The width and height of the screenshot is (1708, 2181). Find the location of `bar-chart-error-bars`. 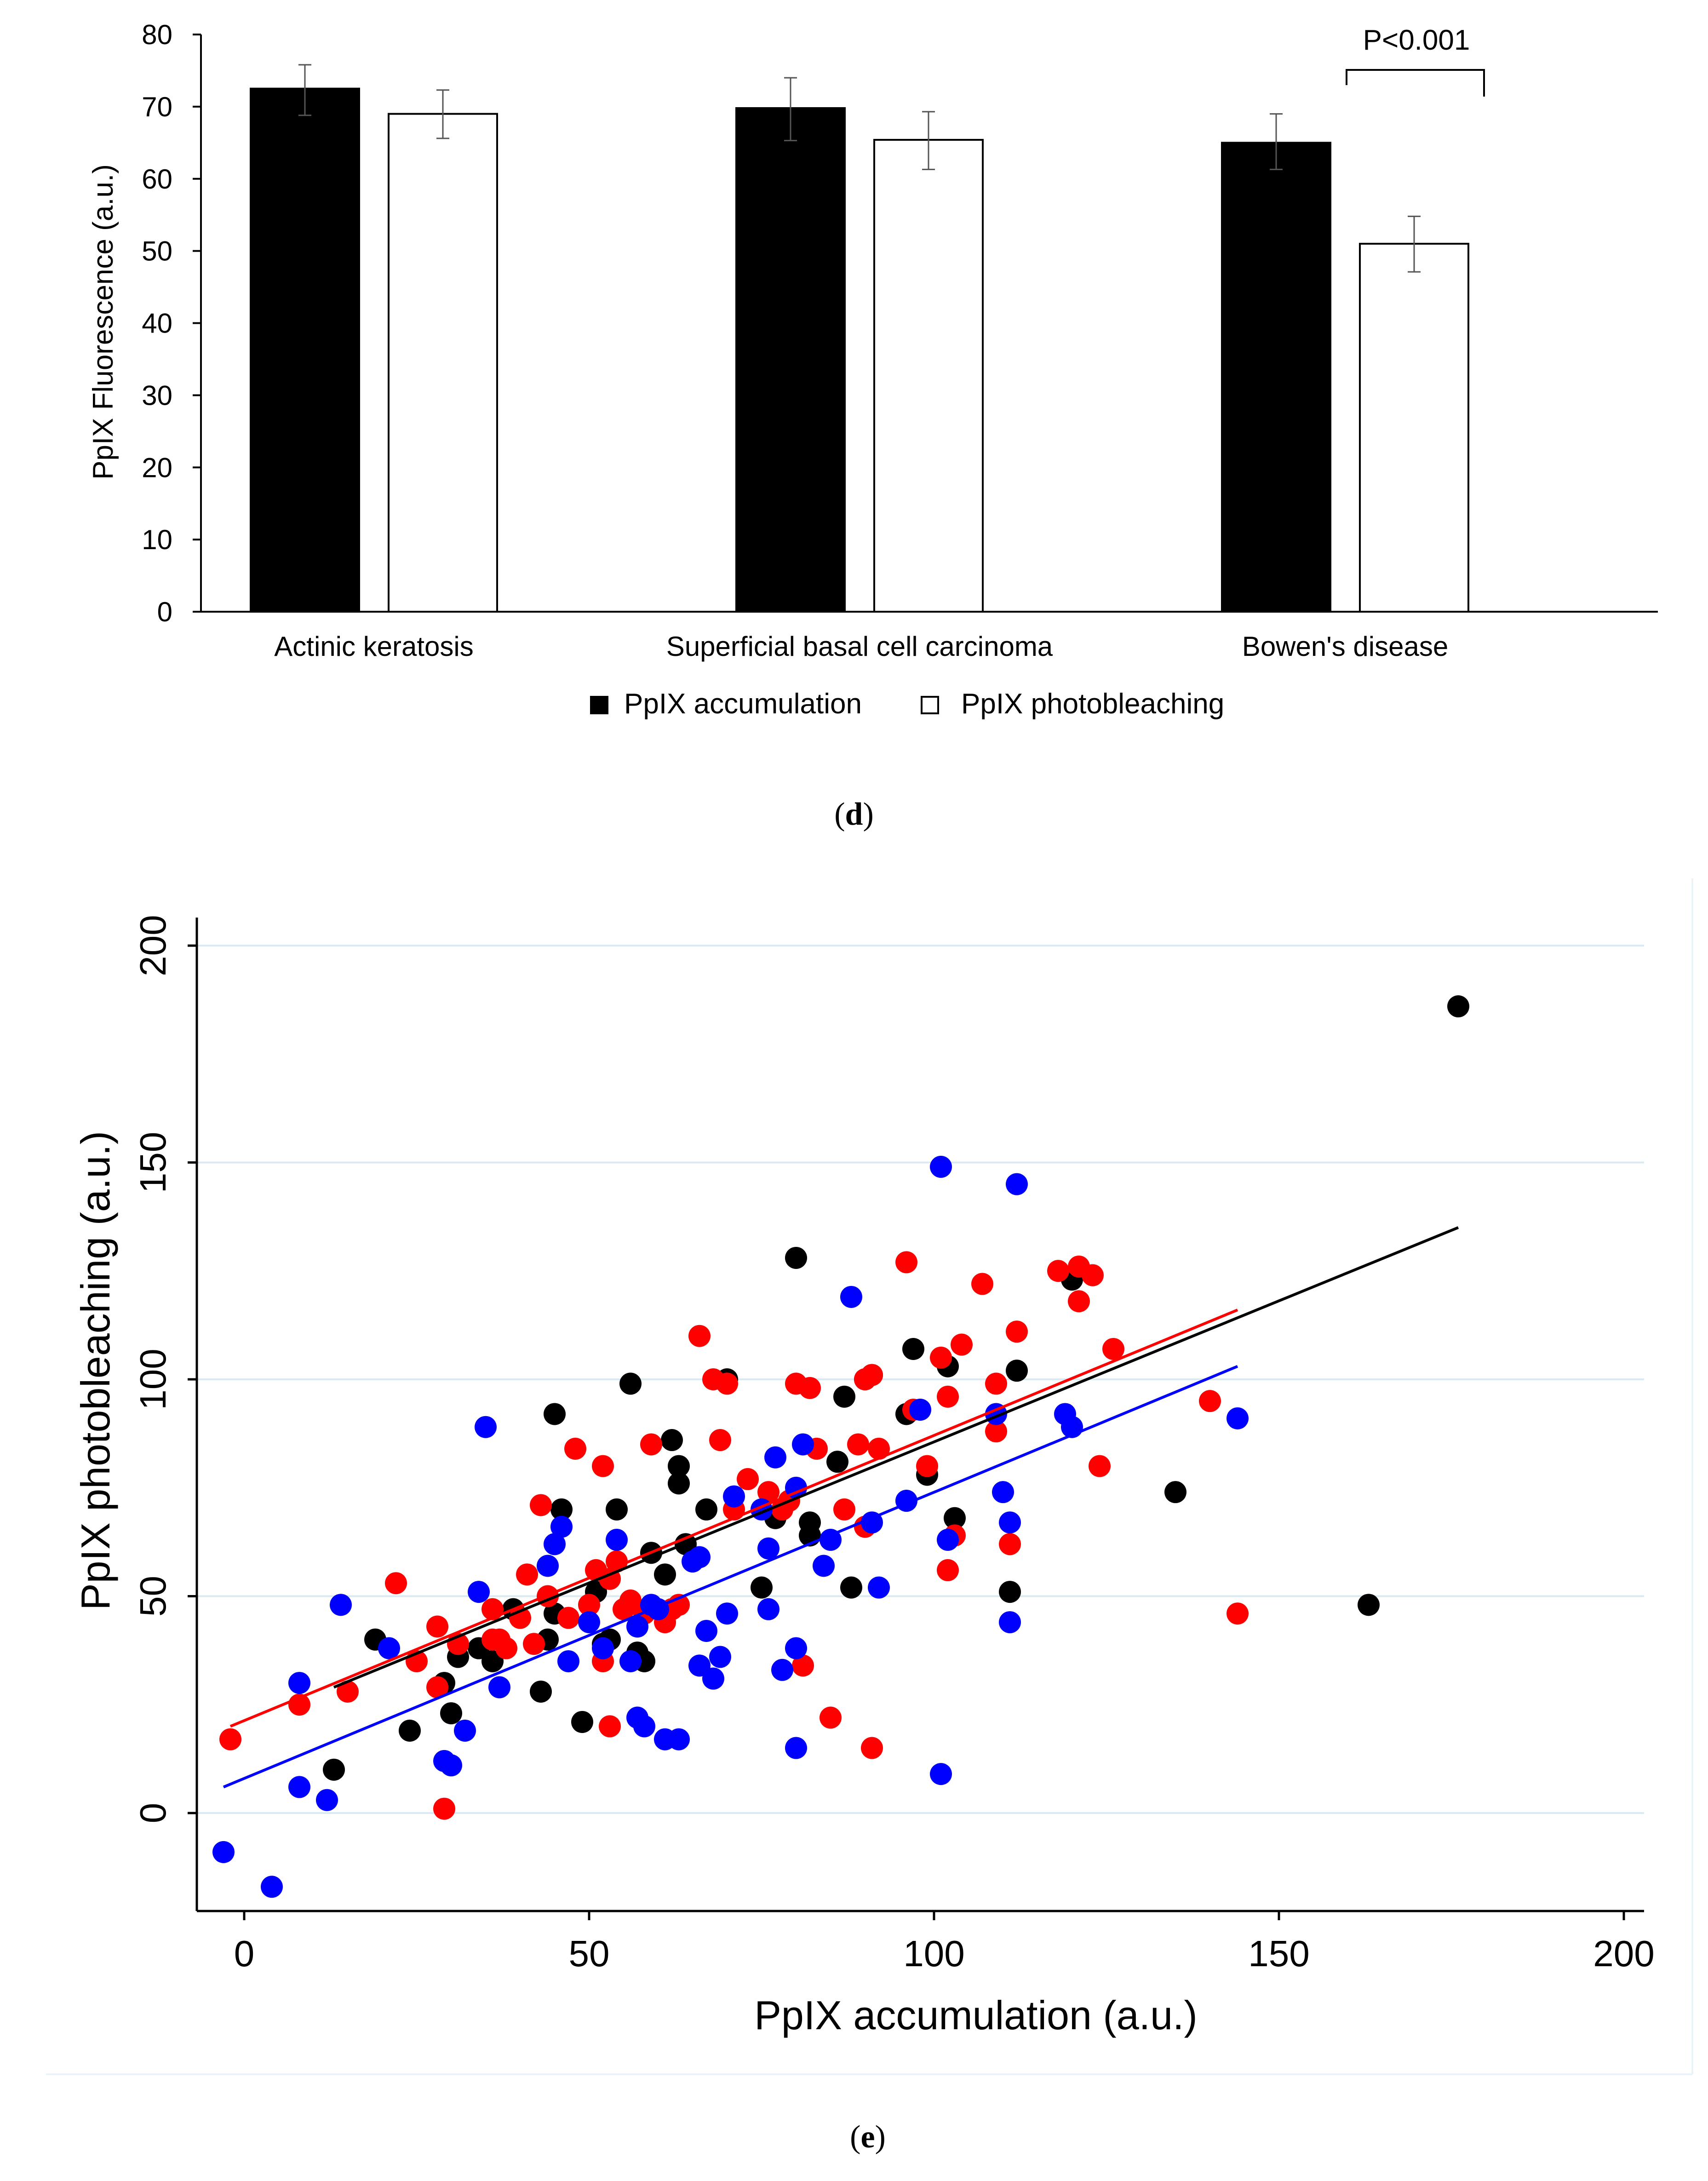

bar-chart-error-bars is located at coordinates (859, 168).